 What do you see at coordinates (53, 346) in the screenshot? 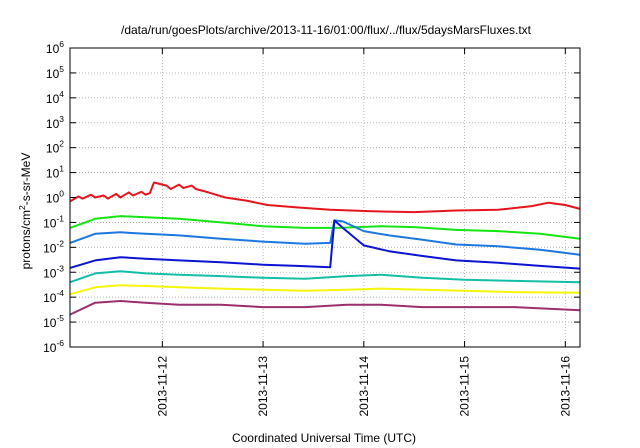
I see `y-tick-label: 10⁻⁶` at bounding box center [53, 346].